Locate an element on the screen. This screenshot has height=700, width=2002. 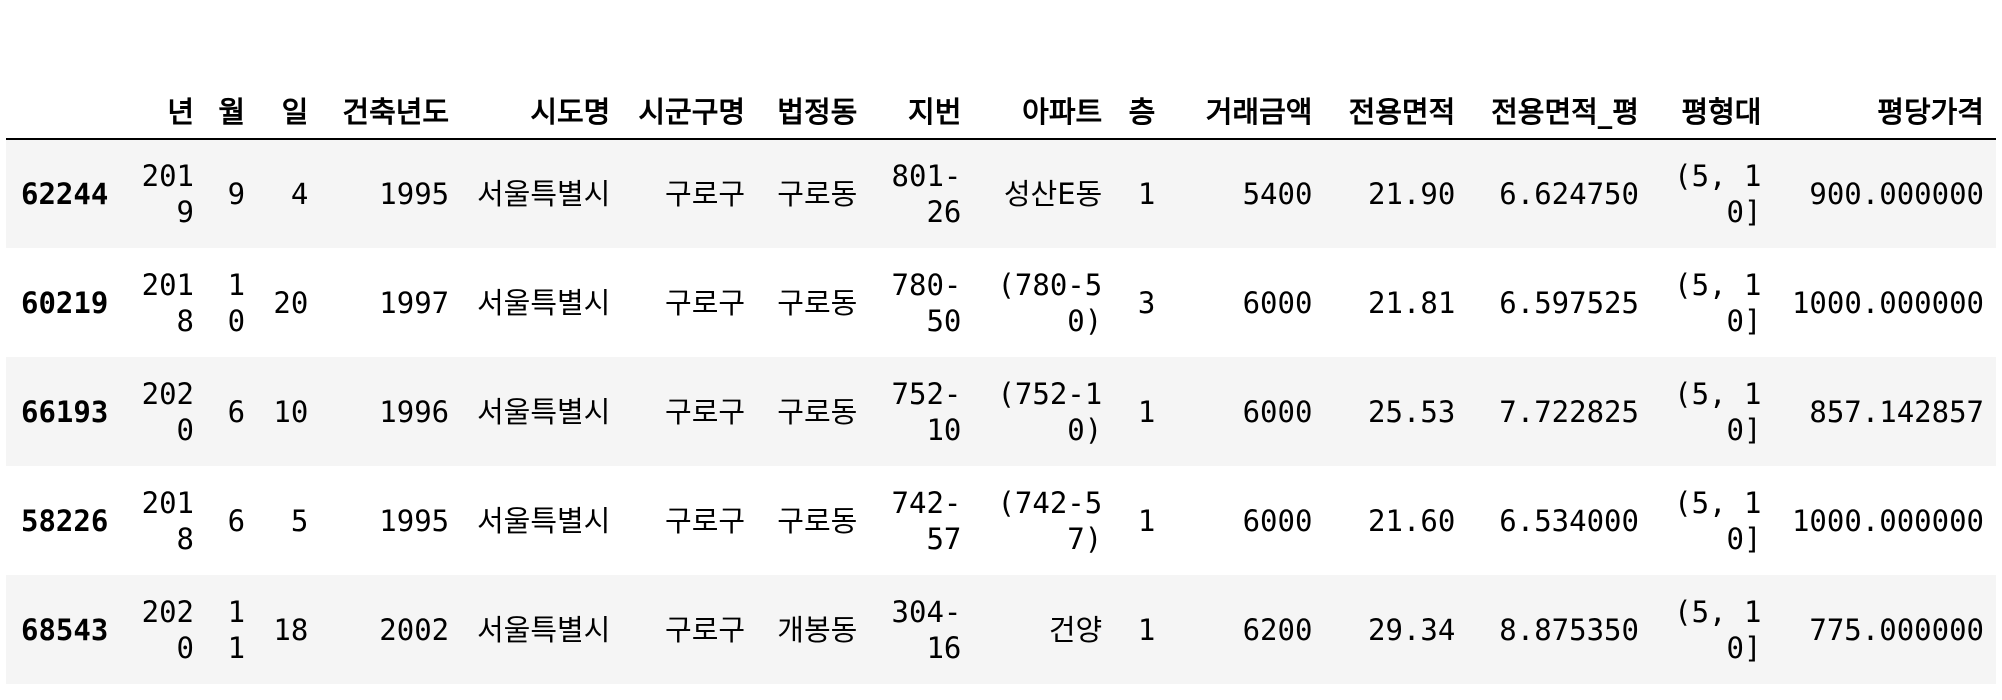
column-header: 시군구명 is located at coordinates (690, 83).